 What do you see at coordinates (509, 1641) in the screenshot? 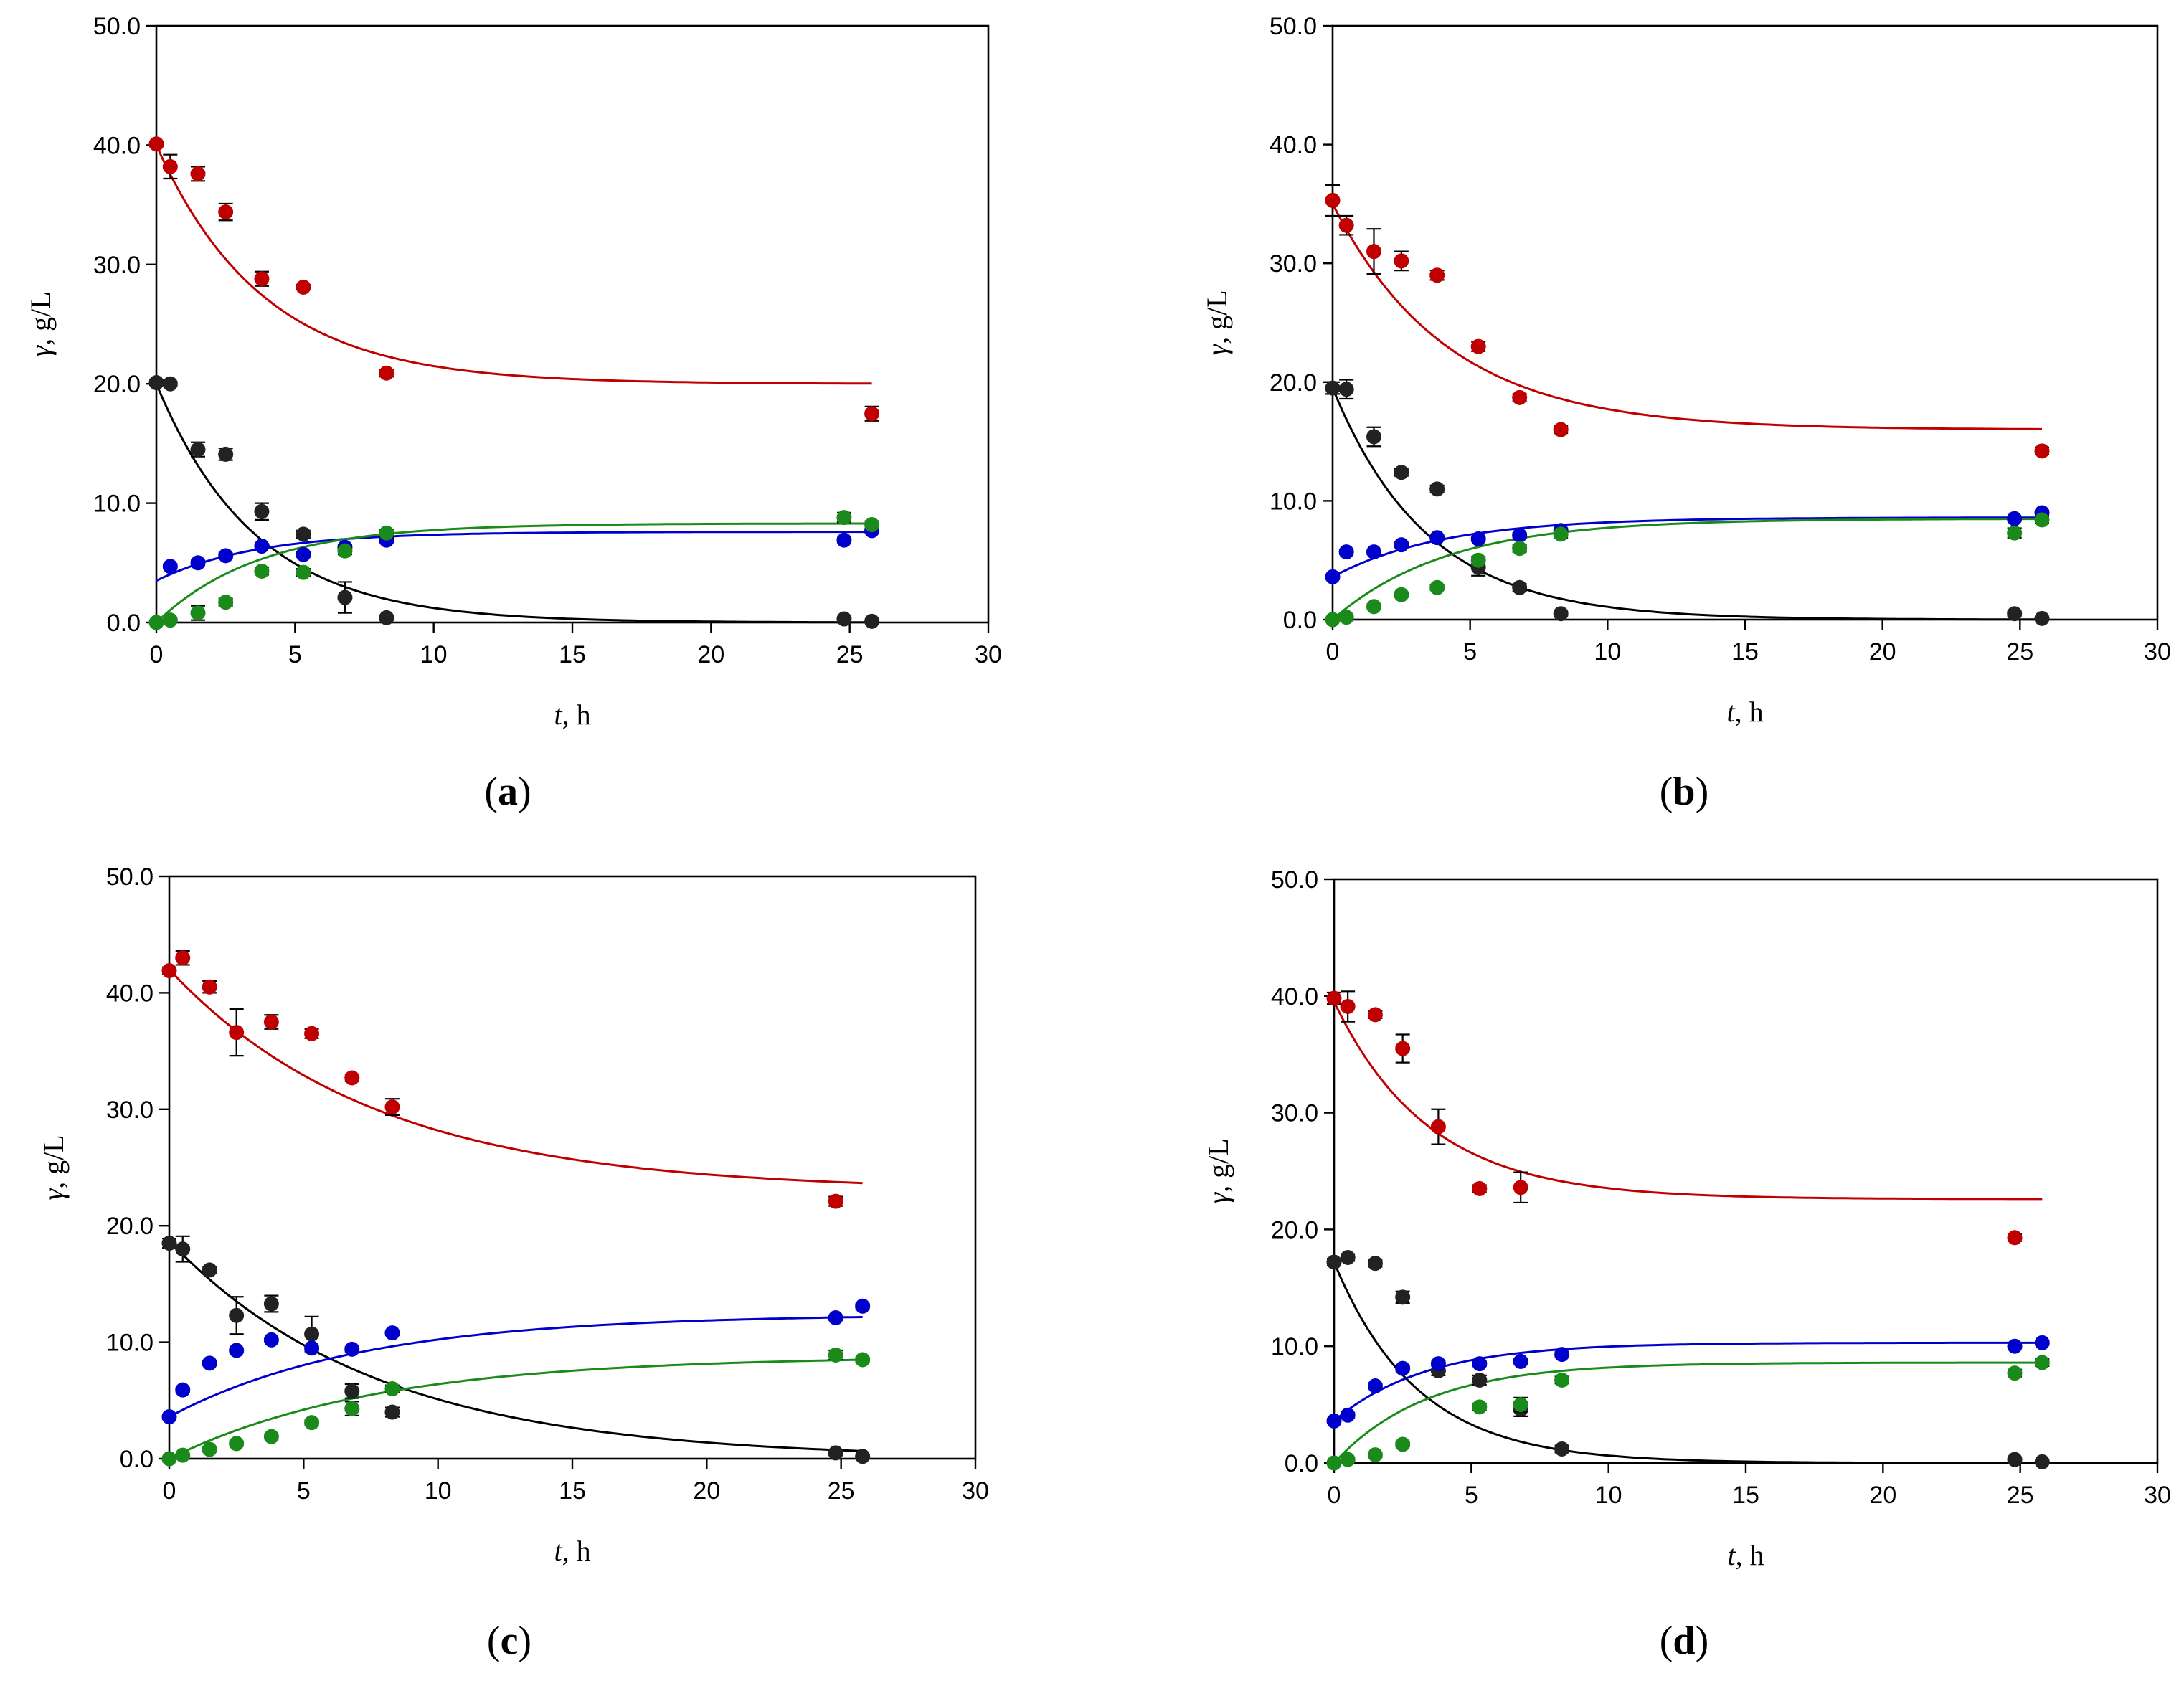
I see `panel-tag: (c)` at bounding box center [509, 1641].